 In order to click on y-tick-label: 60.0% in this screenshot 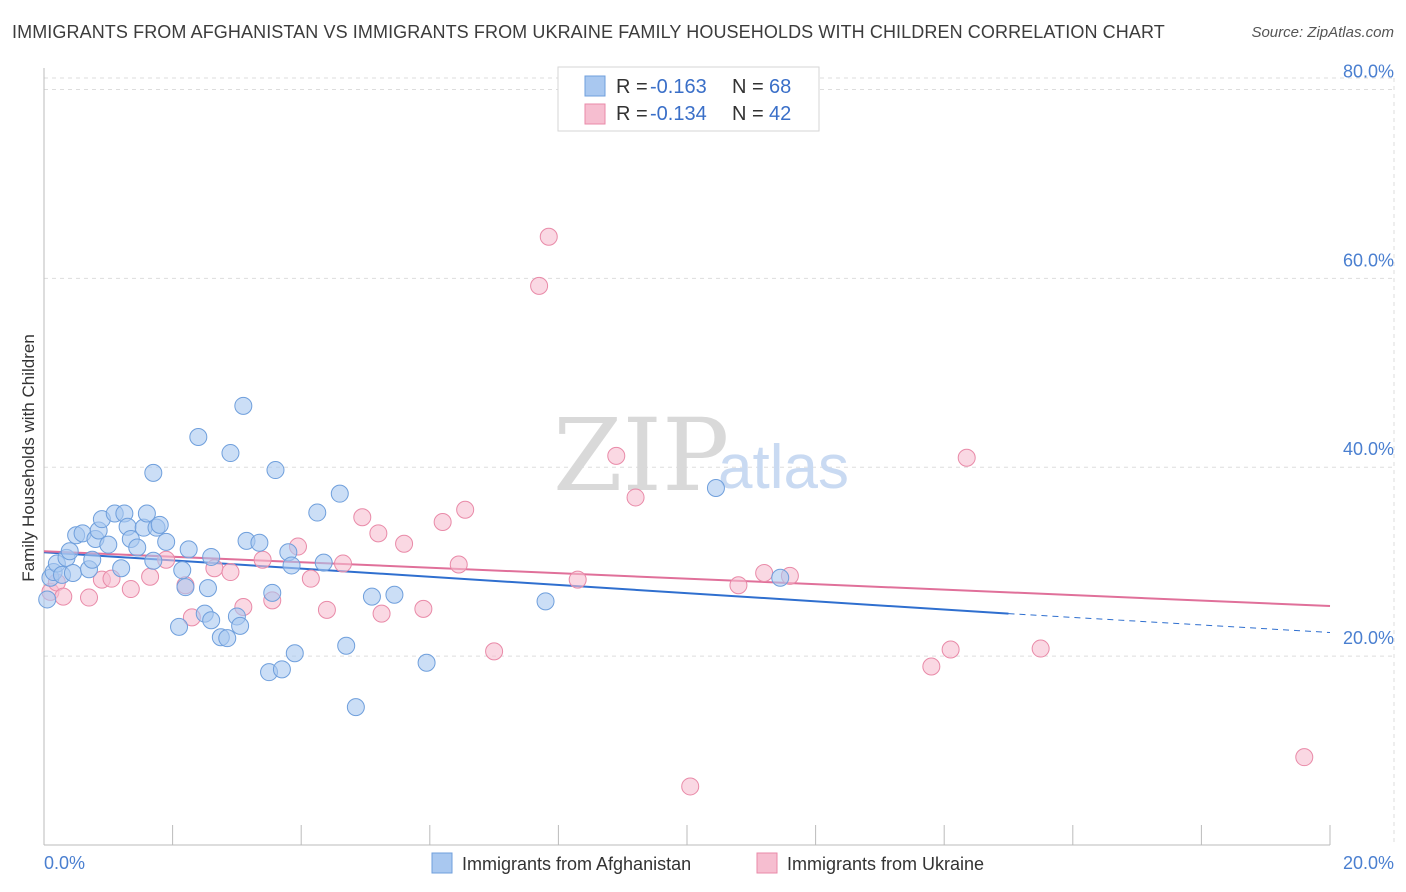, I will do `click(1368, 260)`.